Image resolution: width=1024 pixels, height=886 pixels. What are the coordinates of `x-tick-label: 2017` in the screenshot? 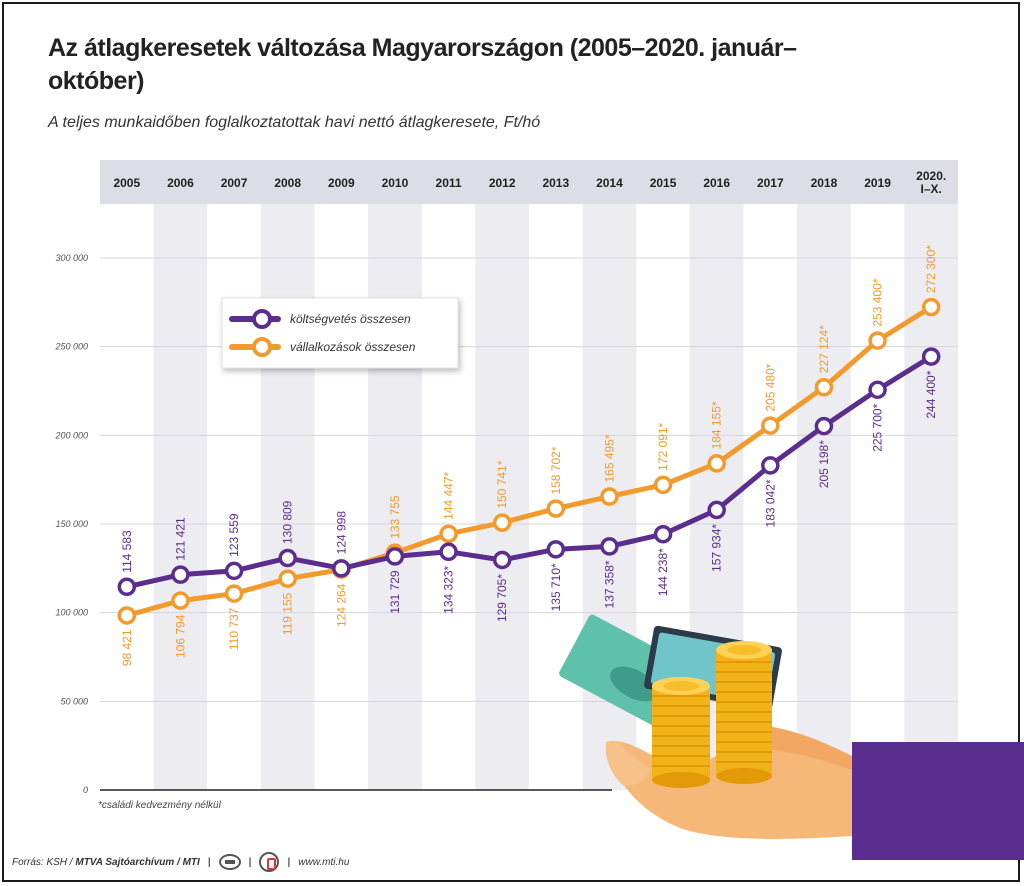 It's located at (770, 183).